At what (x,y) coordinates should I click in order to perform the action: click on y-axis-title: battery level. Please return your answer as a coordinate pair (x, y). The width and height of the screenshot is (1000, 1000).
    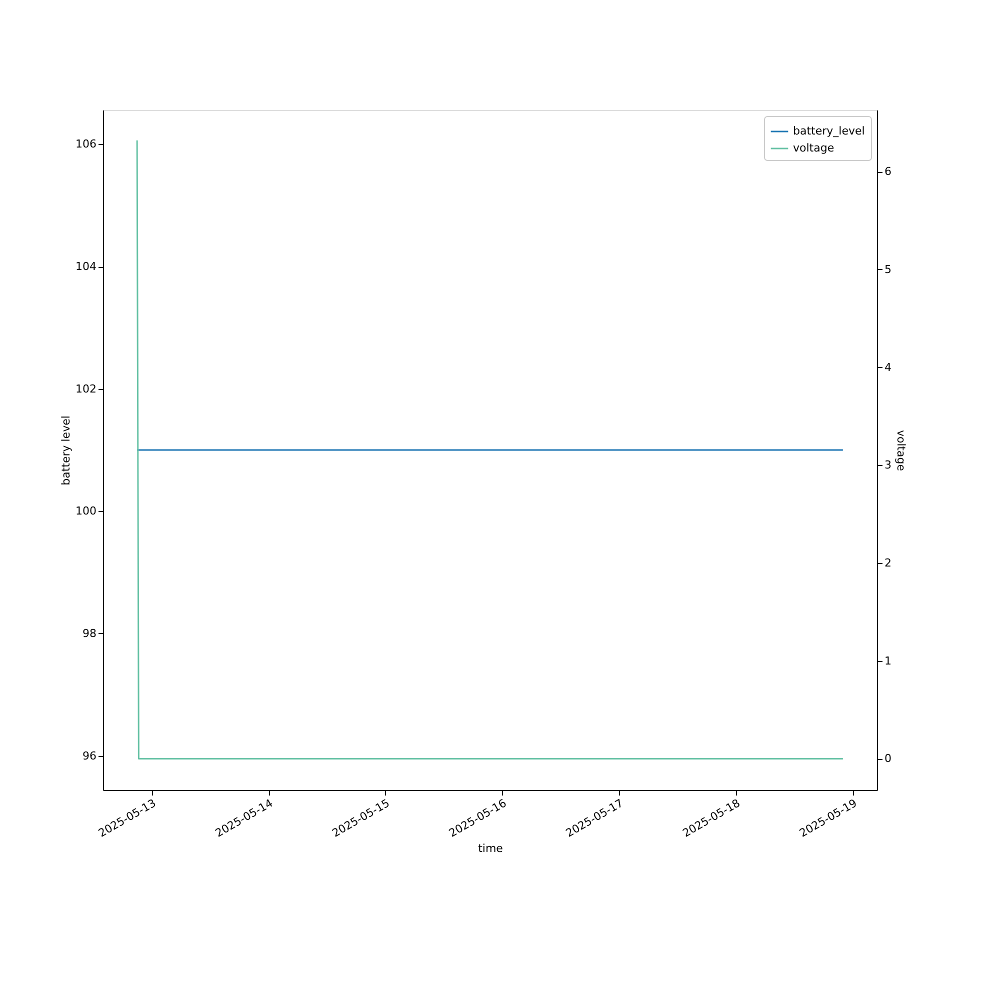
    Looking at the image, I should click on (66, 451).